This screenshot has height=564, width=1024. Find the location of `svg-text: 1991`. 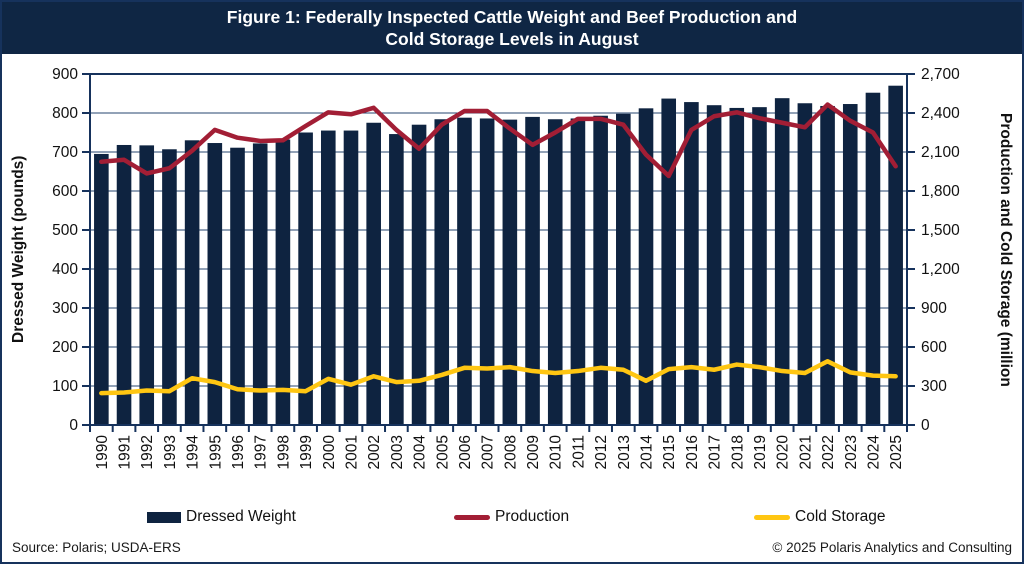

svg-text: 1991 is located at coordinates (125, 452).